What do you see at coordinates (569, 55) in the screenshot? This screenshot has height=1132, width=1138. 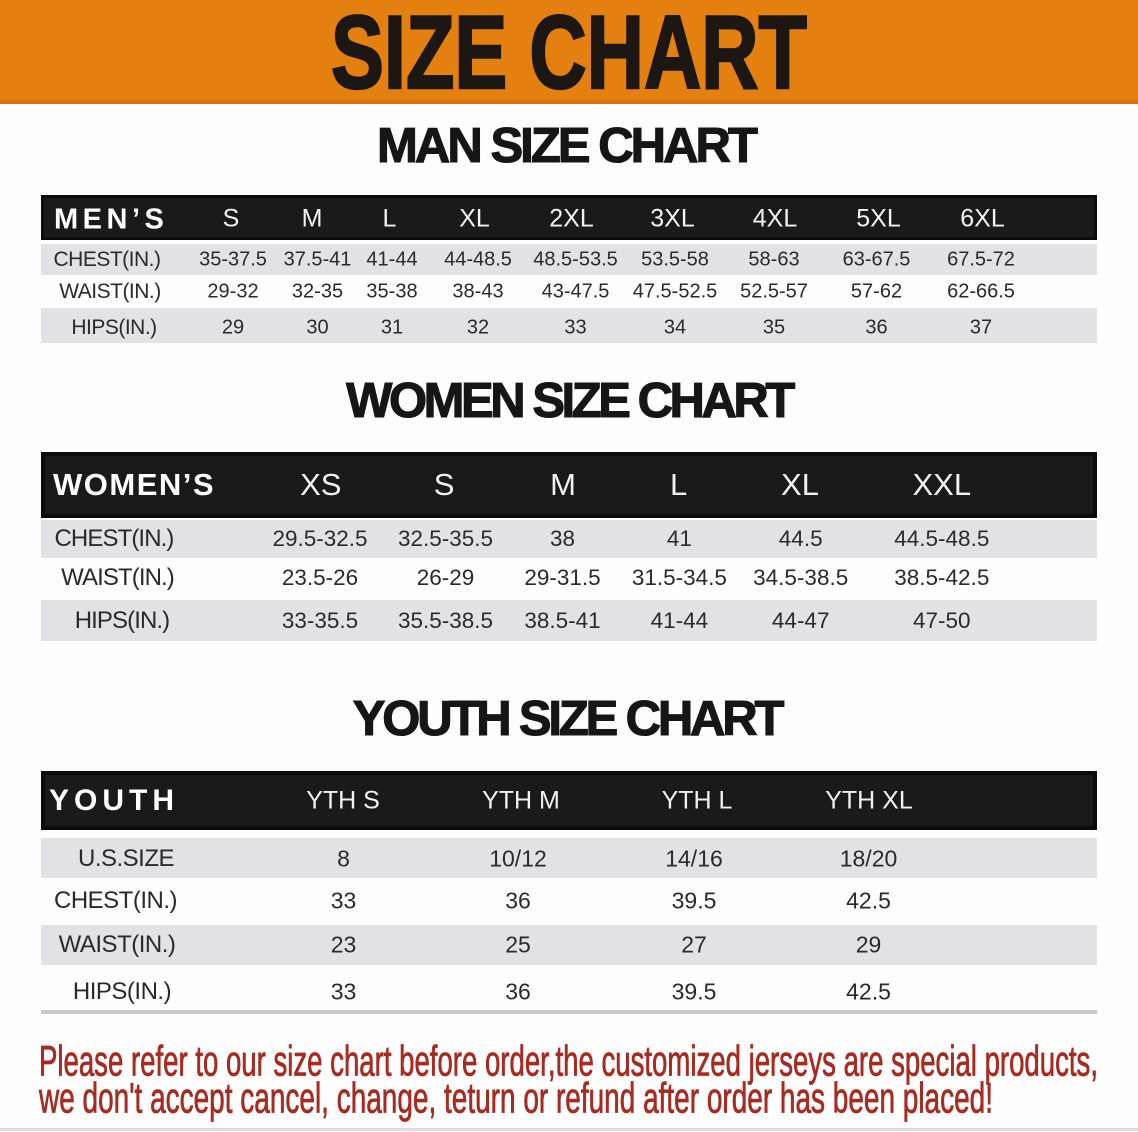 I see `svg-text: SIZE CHART` at bounding box center [569, 55].